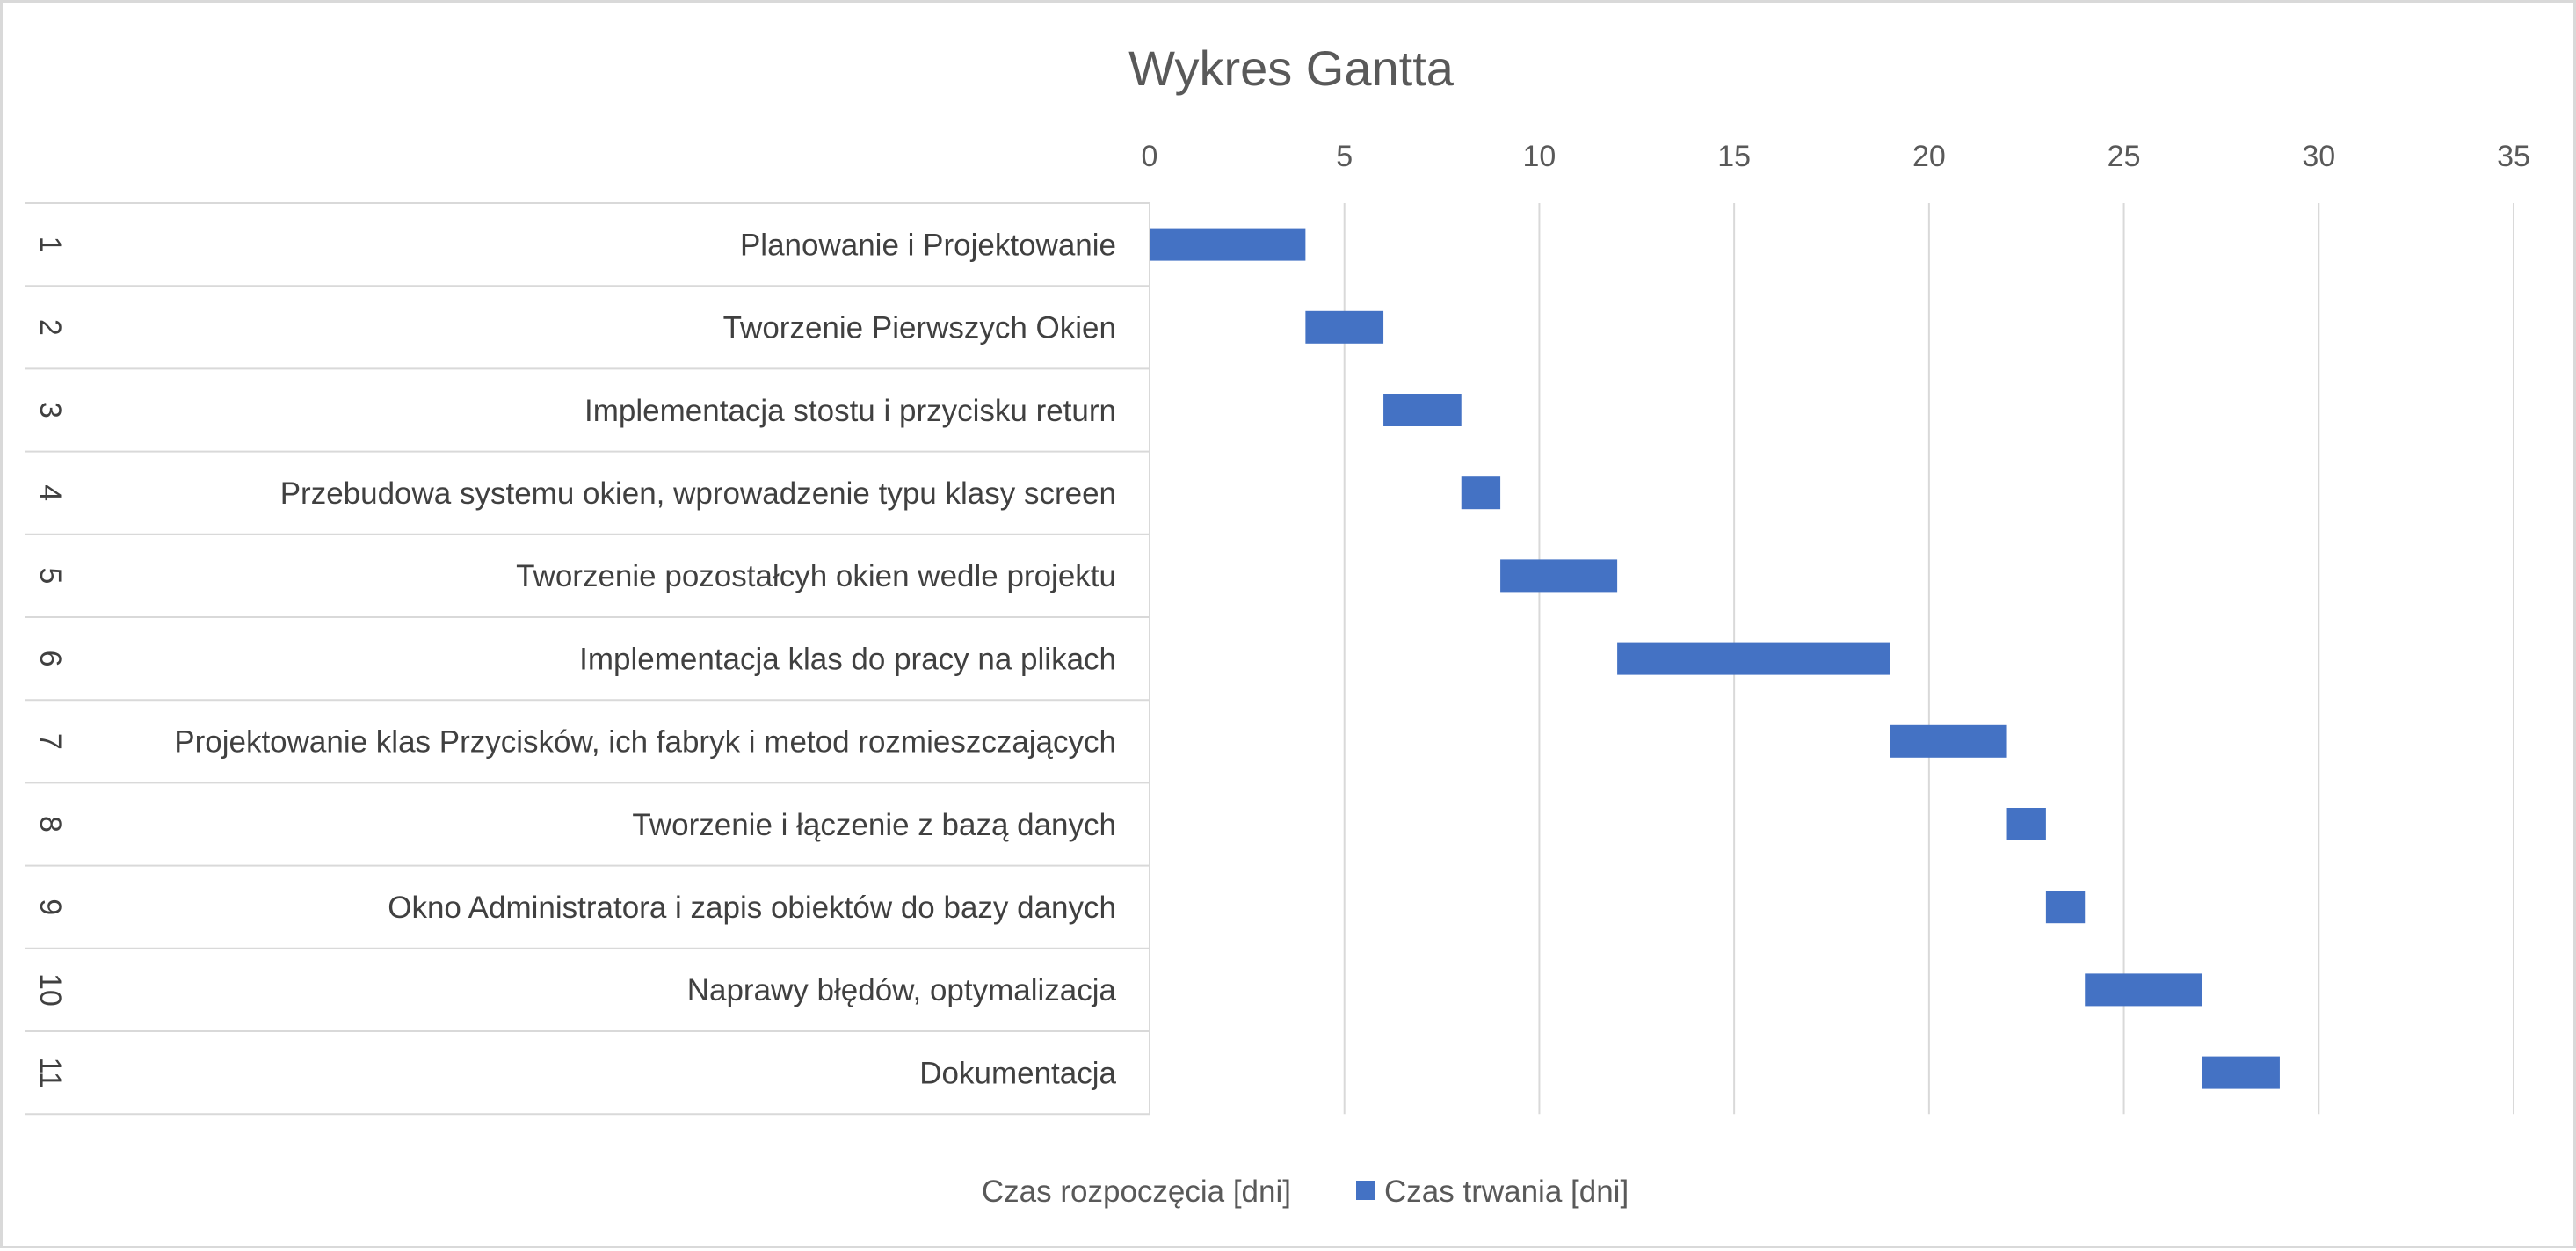  Describe the element at coordinates (50, 659) in the screenshot. I see `row-number: 6` at that location.